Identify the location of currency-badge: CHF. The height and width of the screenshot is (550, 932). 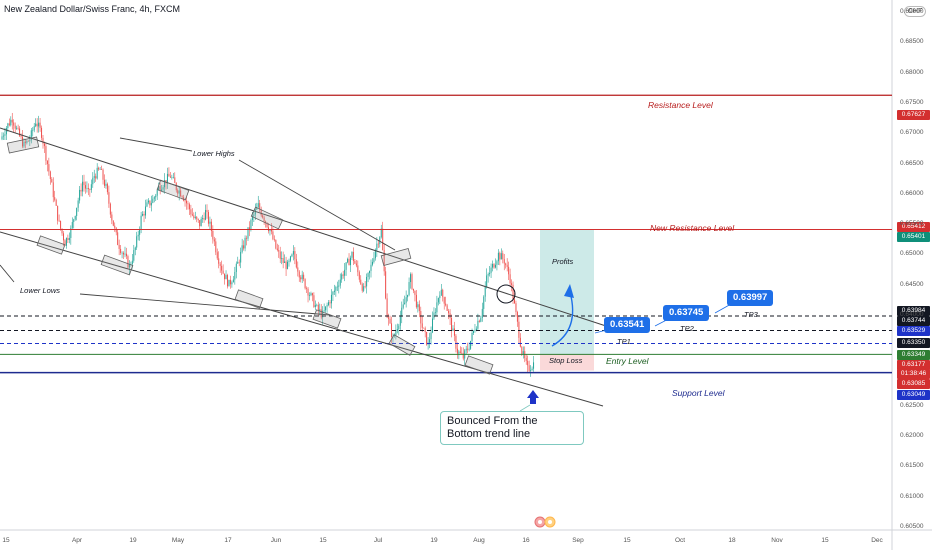
(915, 11).